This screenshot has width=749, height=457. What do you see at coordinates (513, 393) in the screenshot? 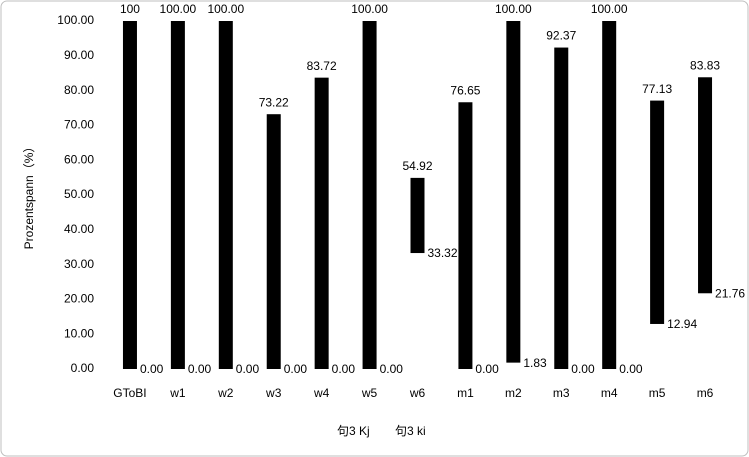
I see `x-tick-label: m2` at bounding box center [513, 393].